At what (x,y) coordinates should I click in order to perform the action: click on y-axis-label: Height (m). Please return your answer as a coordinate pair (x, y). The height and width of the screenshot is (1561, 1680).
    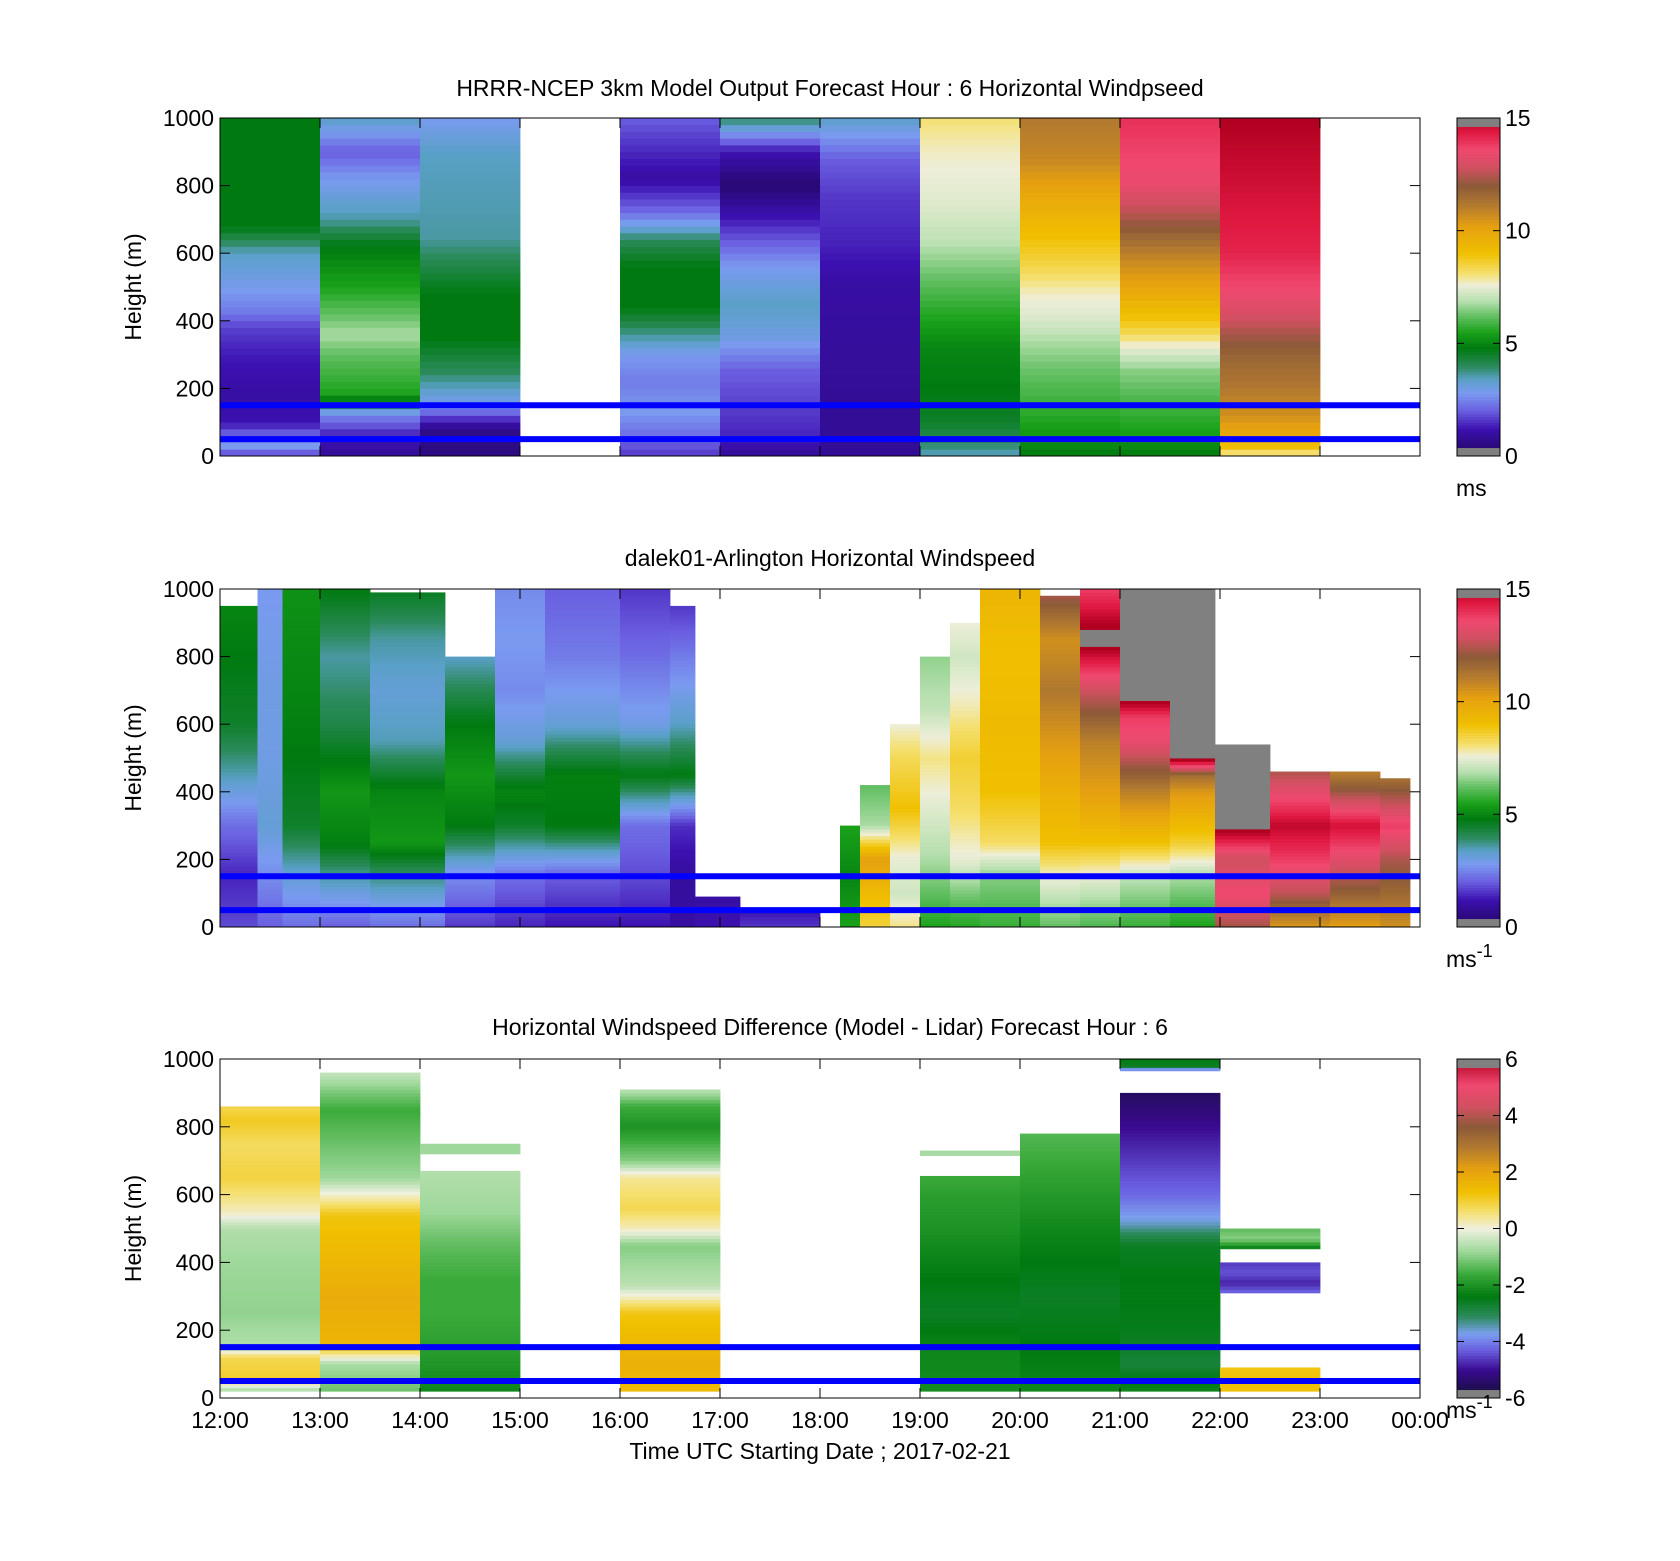
    Looking at the image, I should click on (133, 757).